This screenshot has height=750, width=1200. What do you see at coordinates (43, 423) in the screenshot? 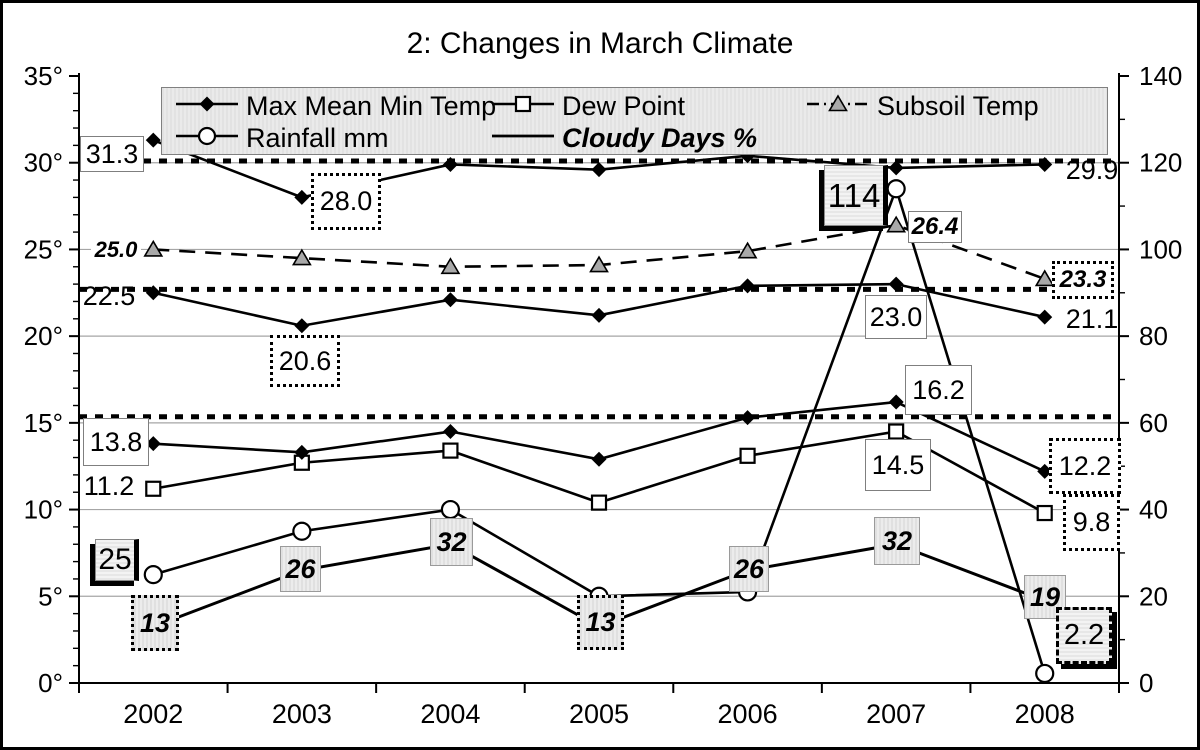
I see `y-left-label: 15°` at bounding box center [43, 423].